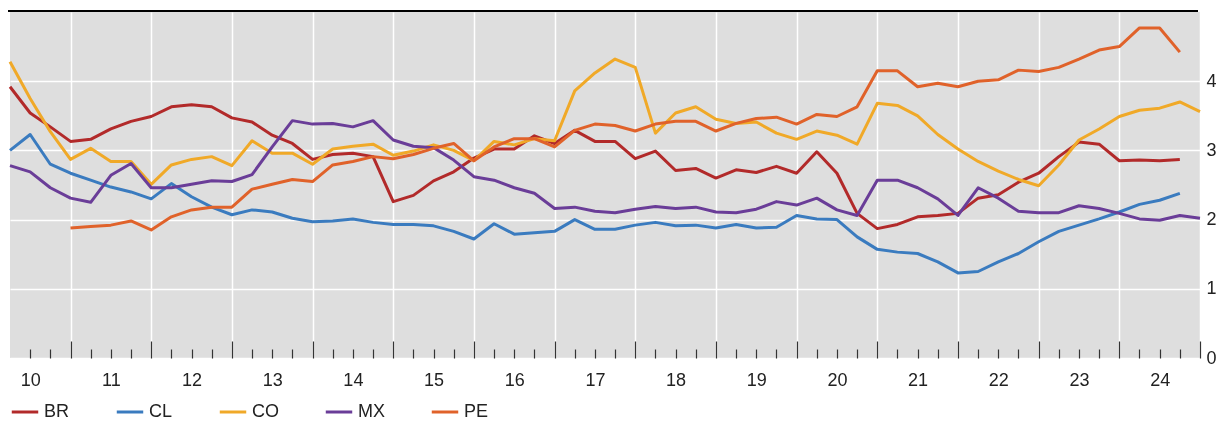 The image size is (1230, 425). I want to click on legend-label: CL, so click(161, 411).